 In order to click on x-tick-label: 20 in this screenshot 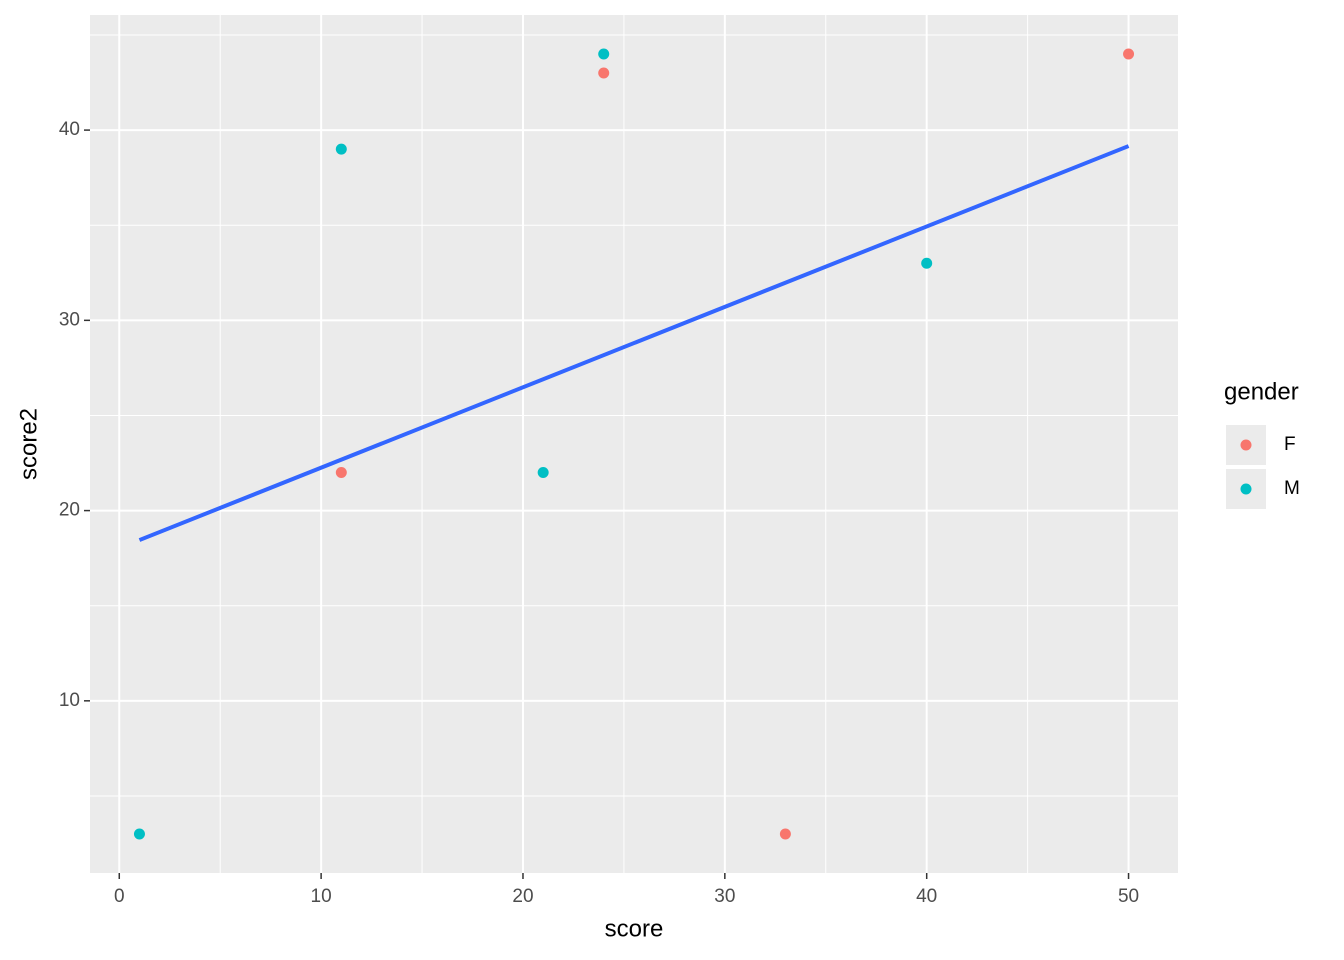, I will do `click(522, 896)`.